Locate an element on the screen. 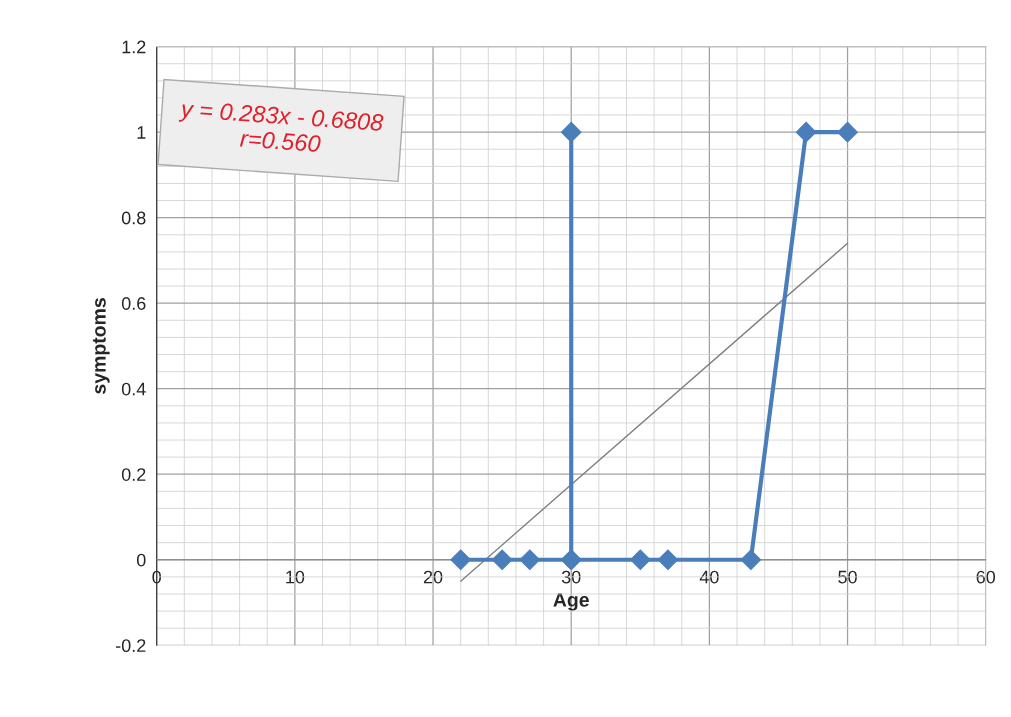 The image size is (1011, 717). x-tick-label: 10 is located at coordinates (295, 577).